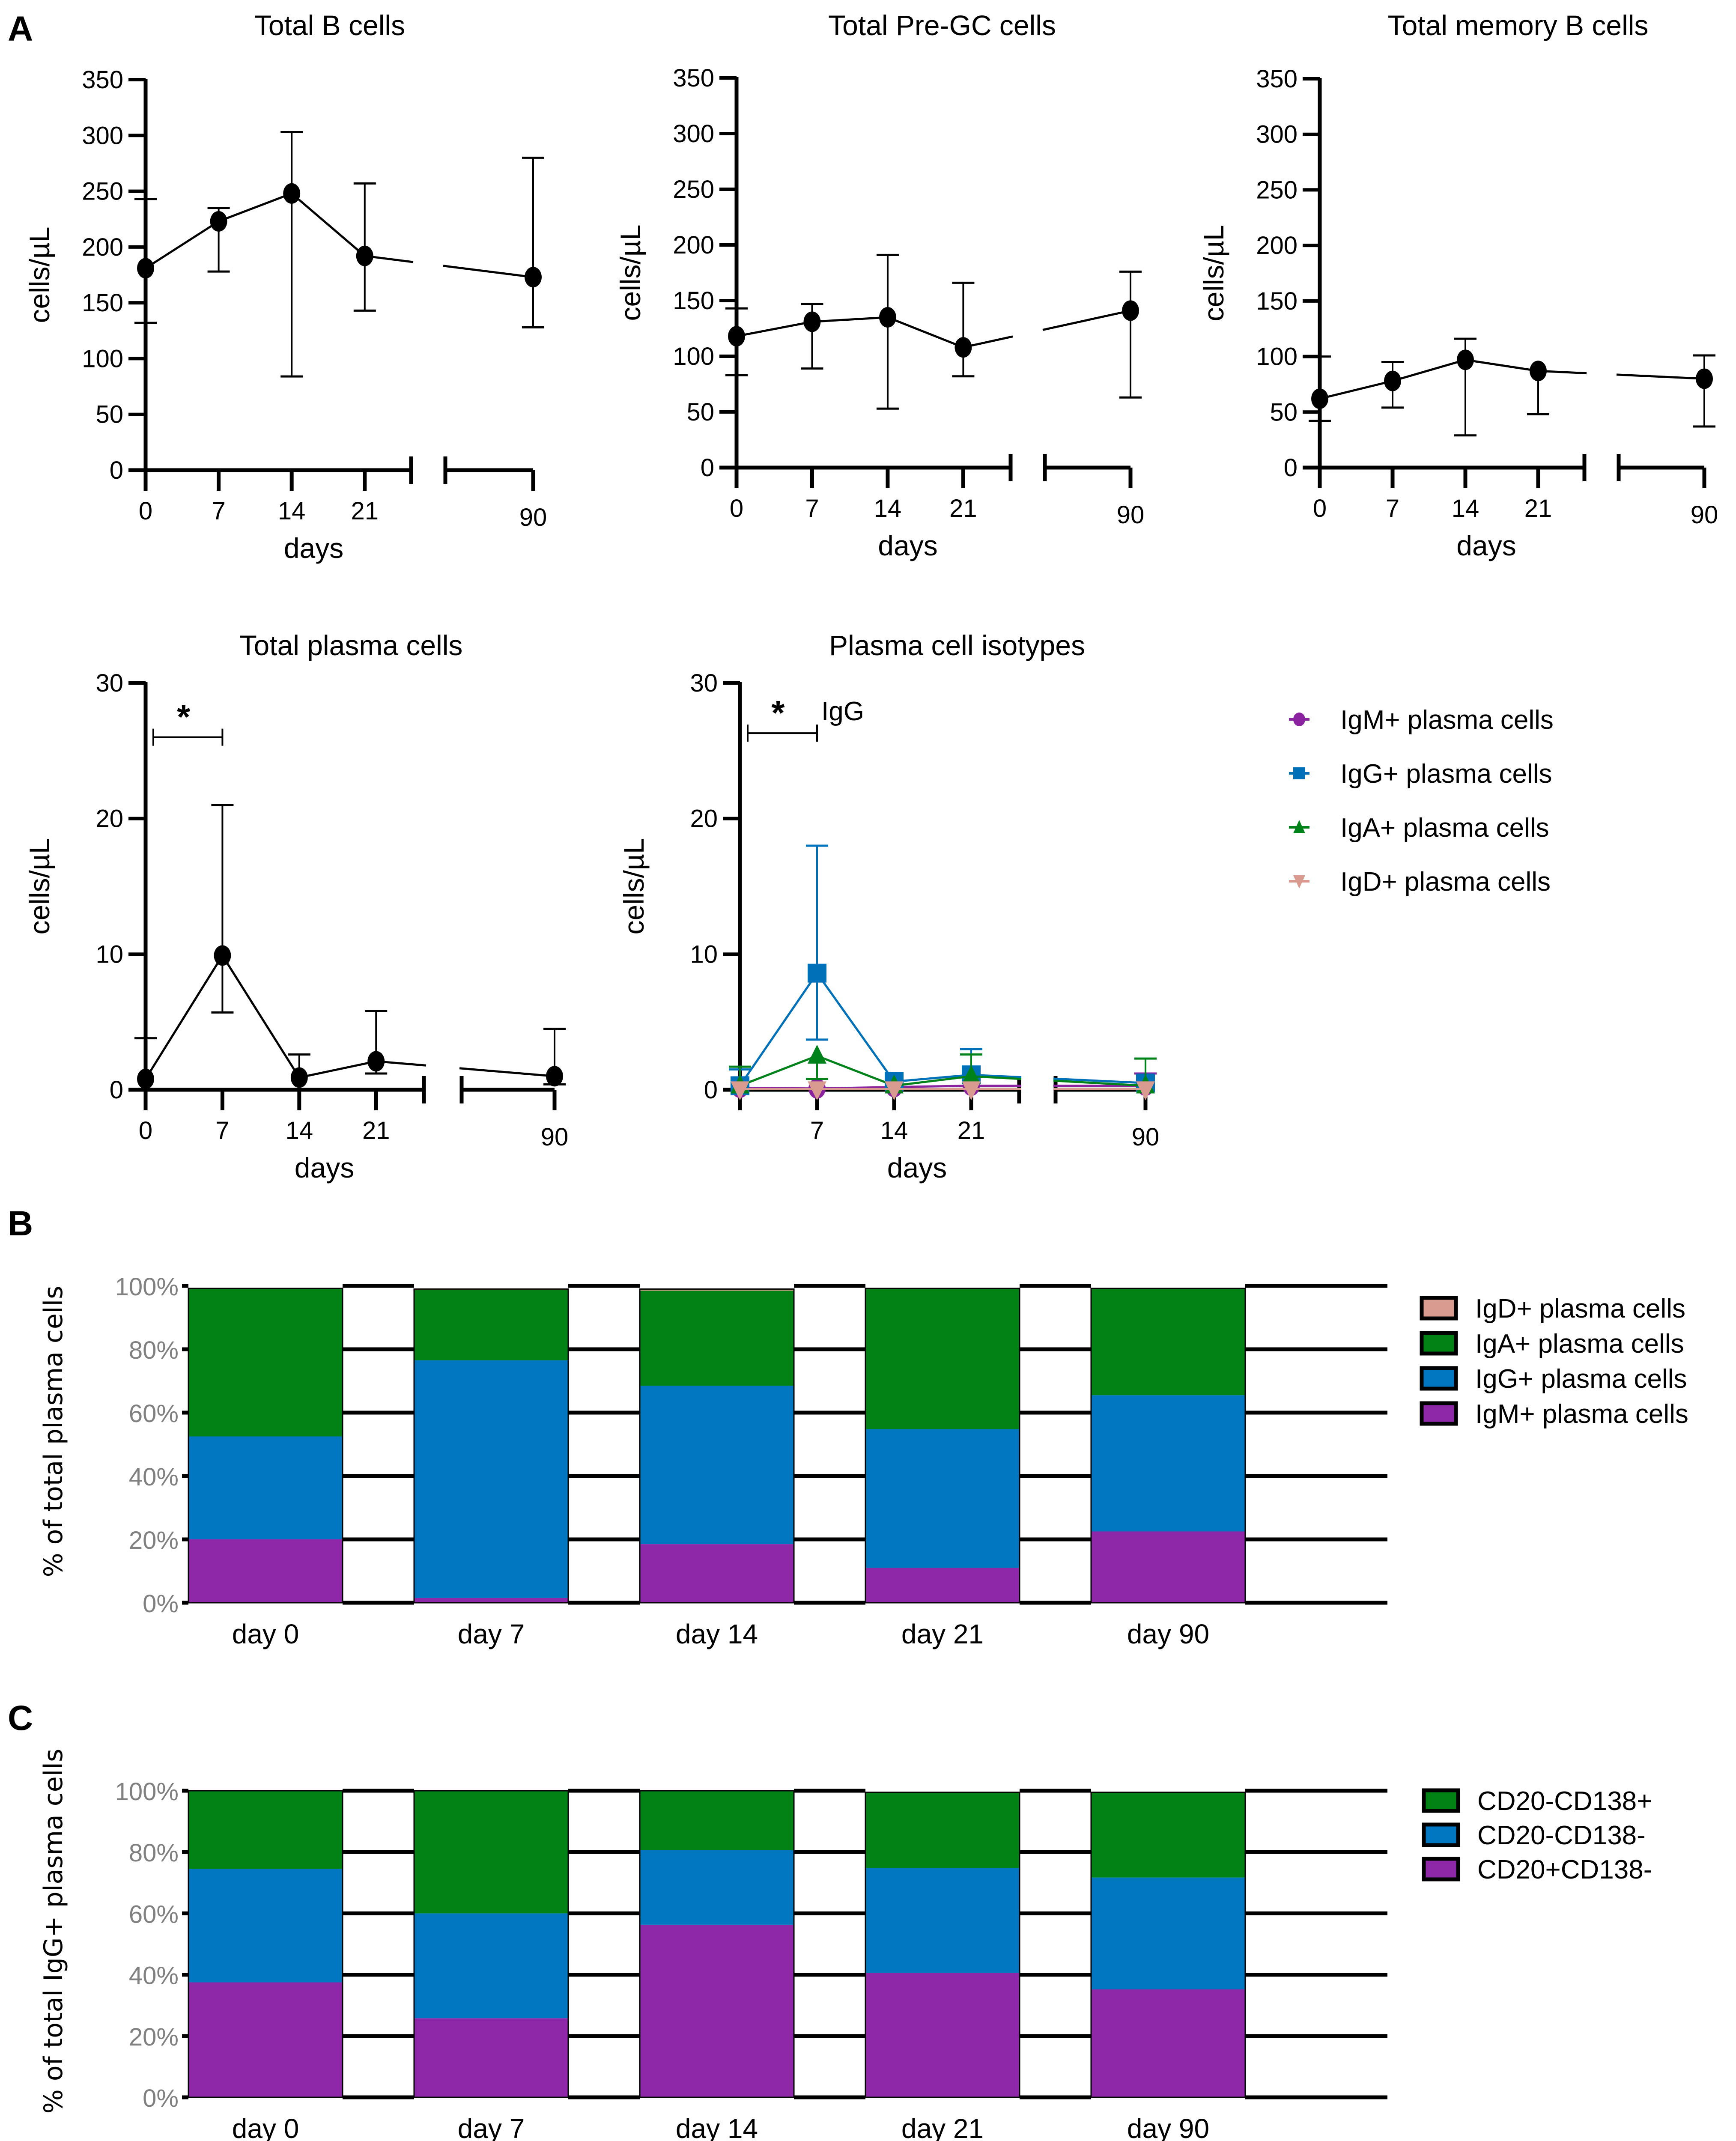  What do you see at coordinates (1299, 719) in the screenshot?
I see `legend-marker-circle-icon` at bounding box center [1299, 719].